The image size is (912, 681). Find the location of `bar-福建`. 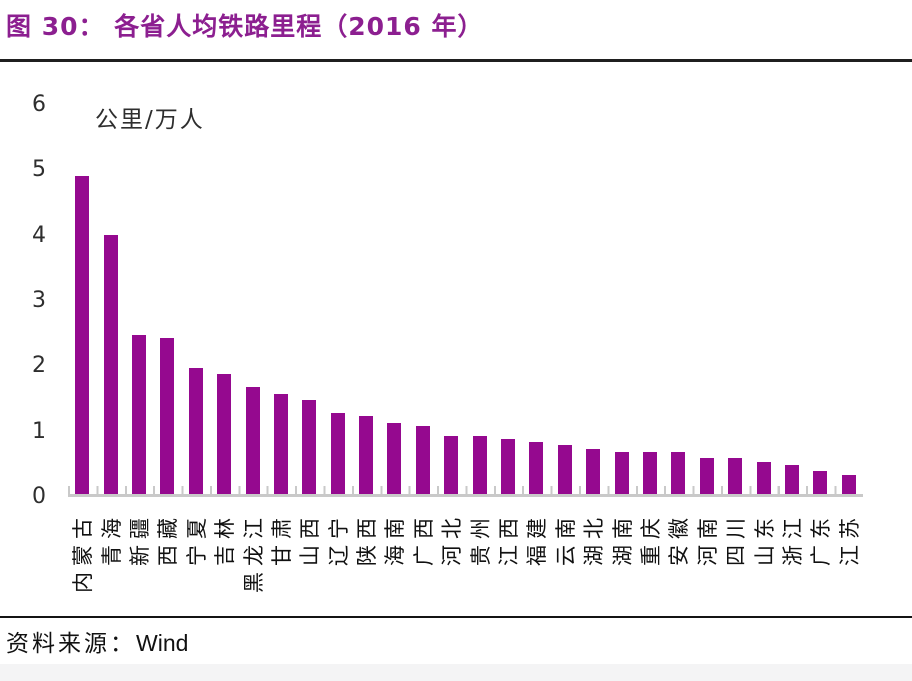

bar-福建 is located at coordinates (536, 468).